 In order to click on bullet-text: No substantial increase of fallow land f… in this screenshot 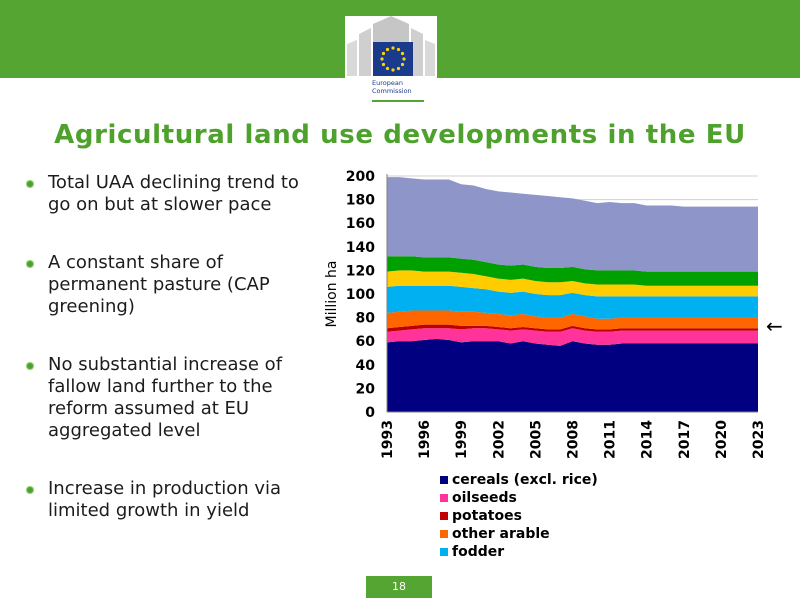, I will do `click(165, 397)`.